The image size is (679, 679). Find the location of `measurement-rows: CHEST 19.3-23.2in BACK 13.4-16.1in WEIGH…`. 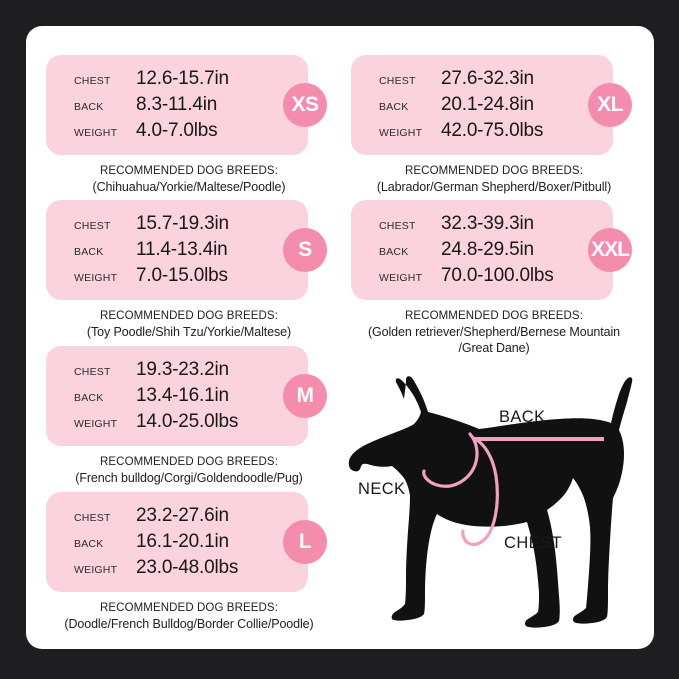

measurement-rows: CHEST 19.3-23.2in BACK 13.4-16.1in WEIGH… is located at coordinates (177, 396).